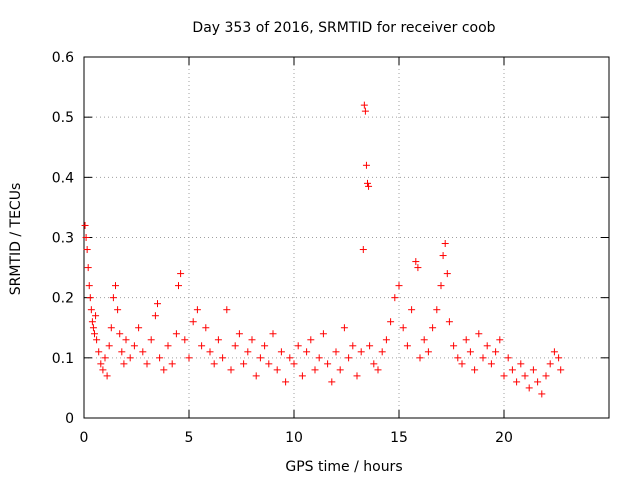 This screenshot has width=640, height=480. Describe the element at coordinates (399, 438) in the screenshot. I see `x-tick-label: 15` at that location.